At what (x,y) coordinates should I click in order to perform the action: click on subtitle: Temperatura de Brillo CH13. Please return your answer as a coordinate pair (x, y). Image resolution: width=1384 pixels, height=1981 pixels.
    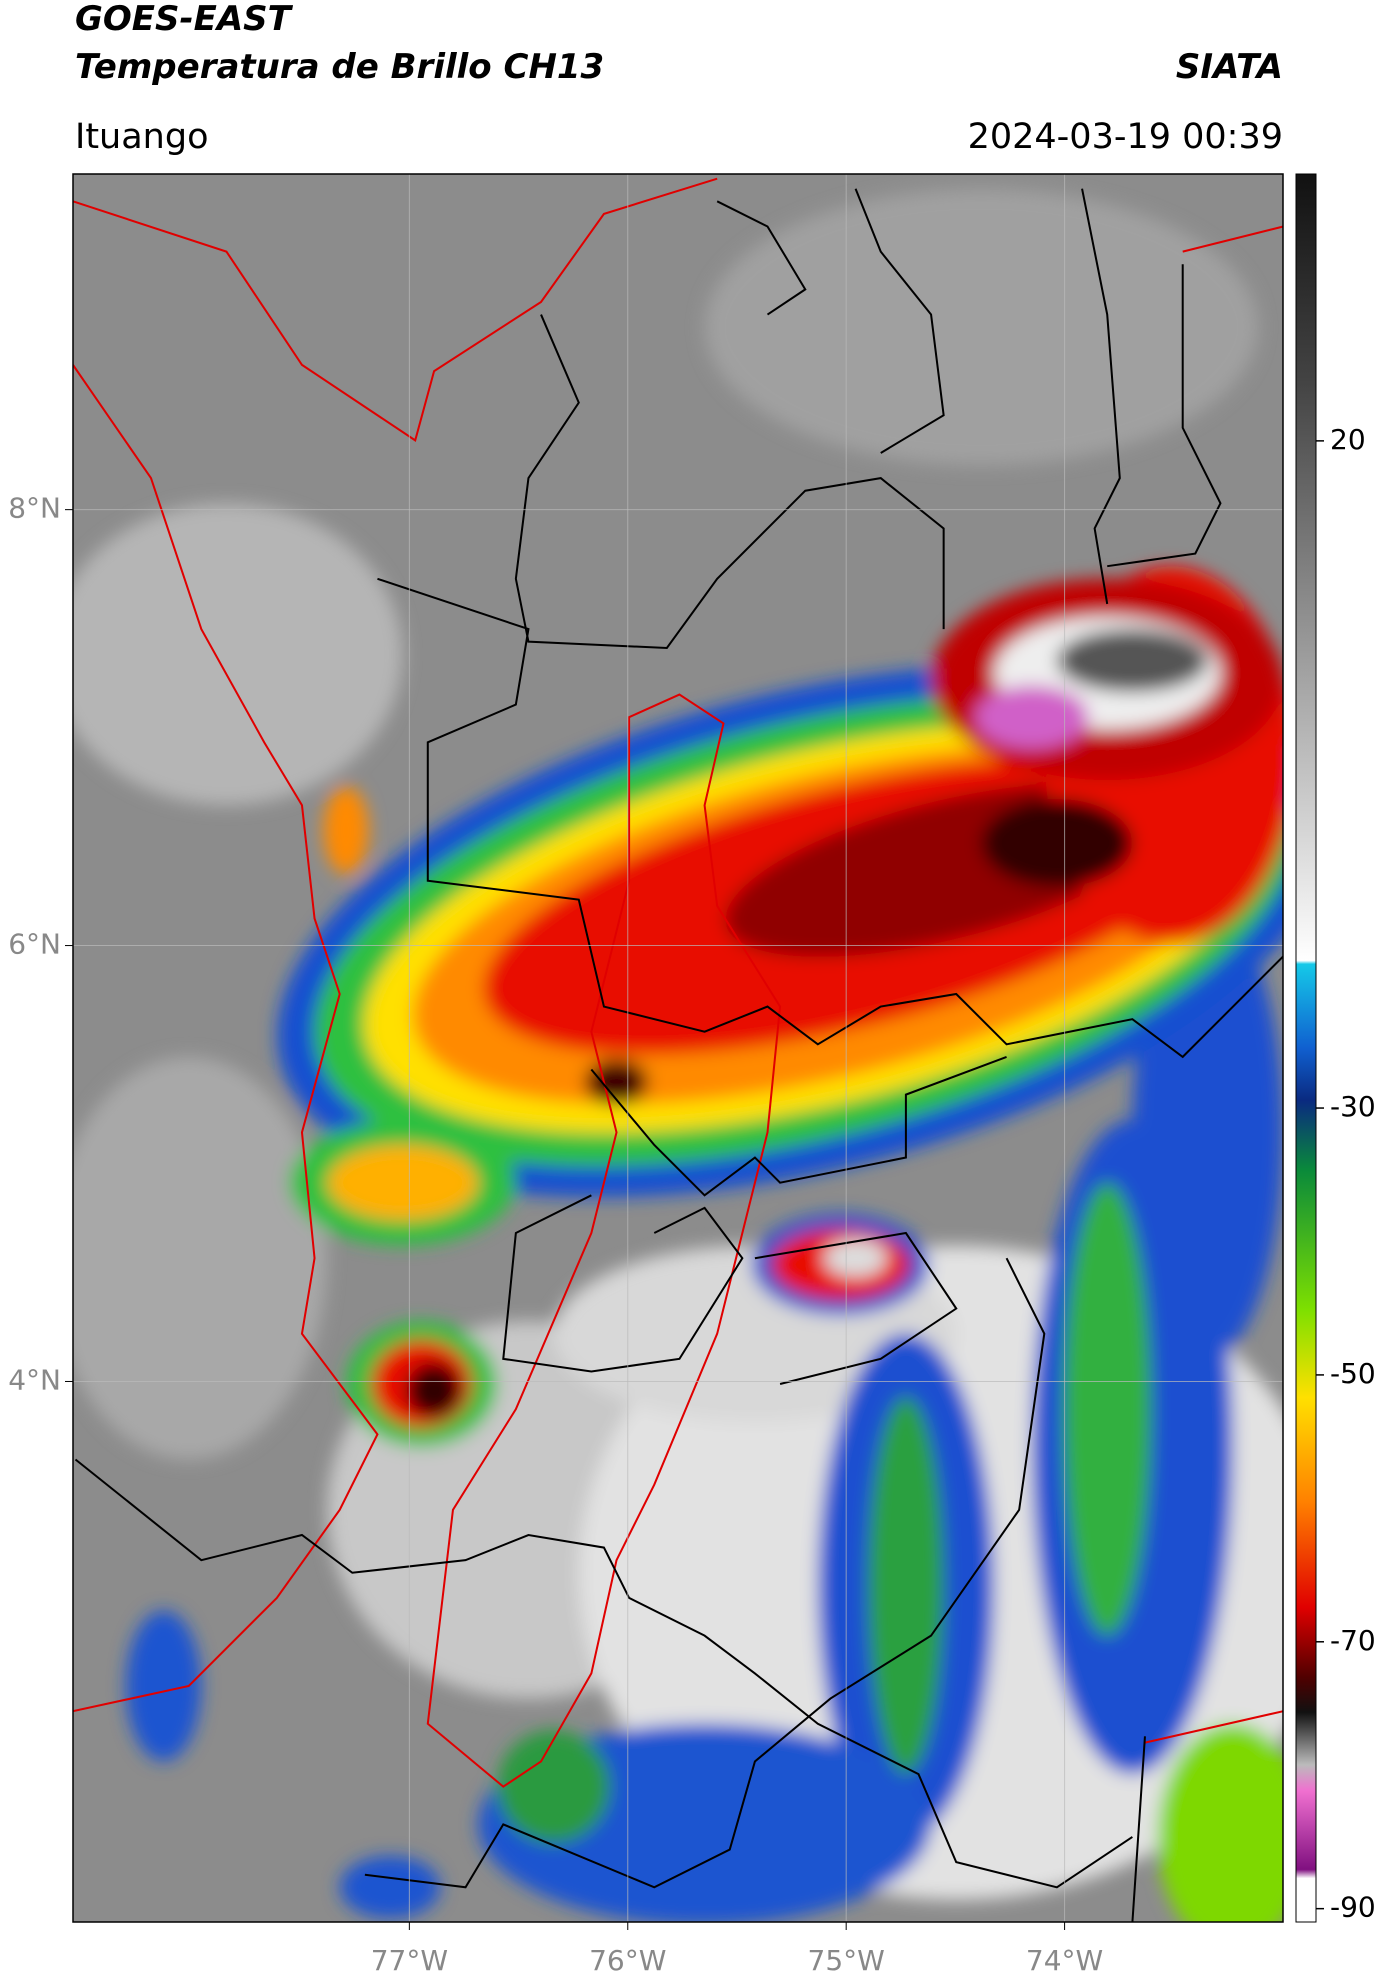
    Looking at the image, I should click on (339, 67).